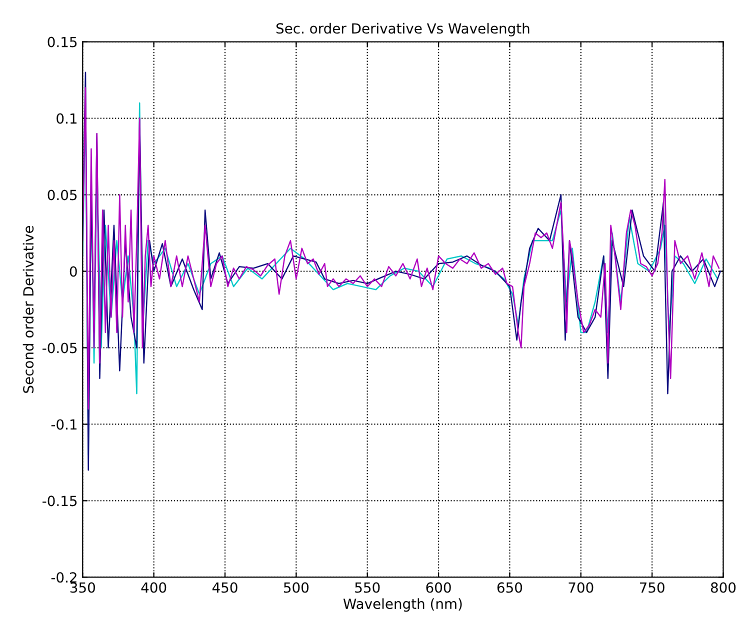 This screenshot has height=624, width=738. What do you see at coordinates (59, 501) in the screenshot?
I see `y-tick-label: -0.15` at bounding box center [59, 501].